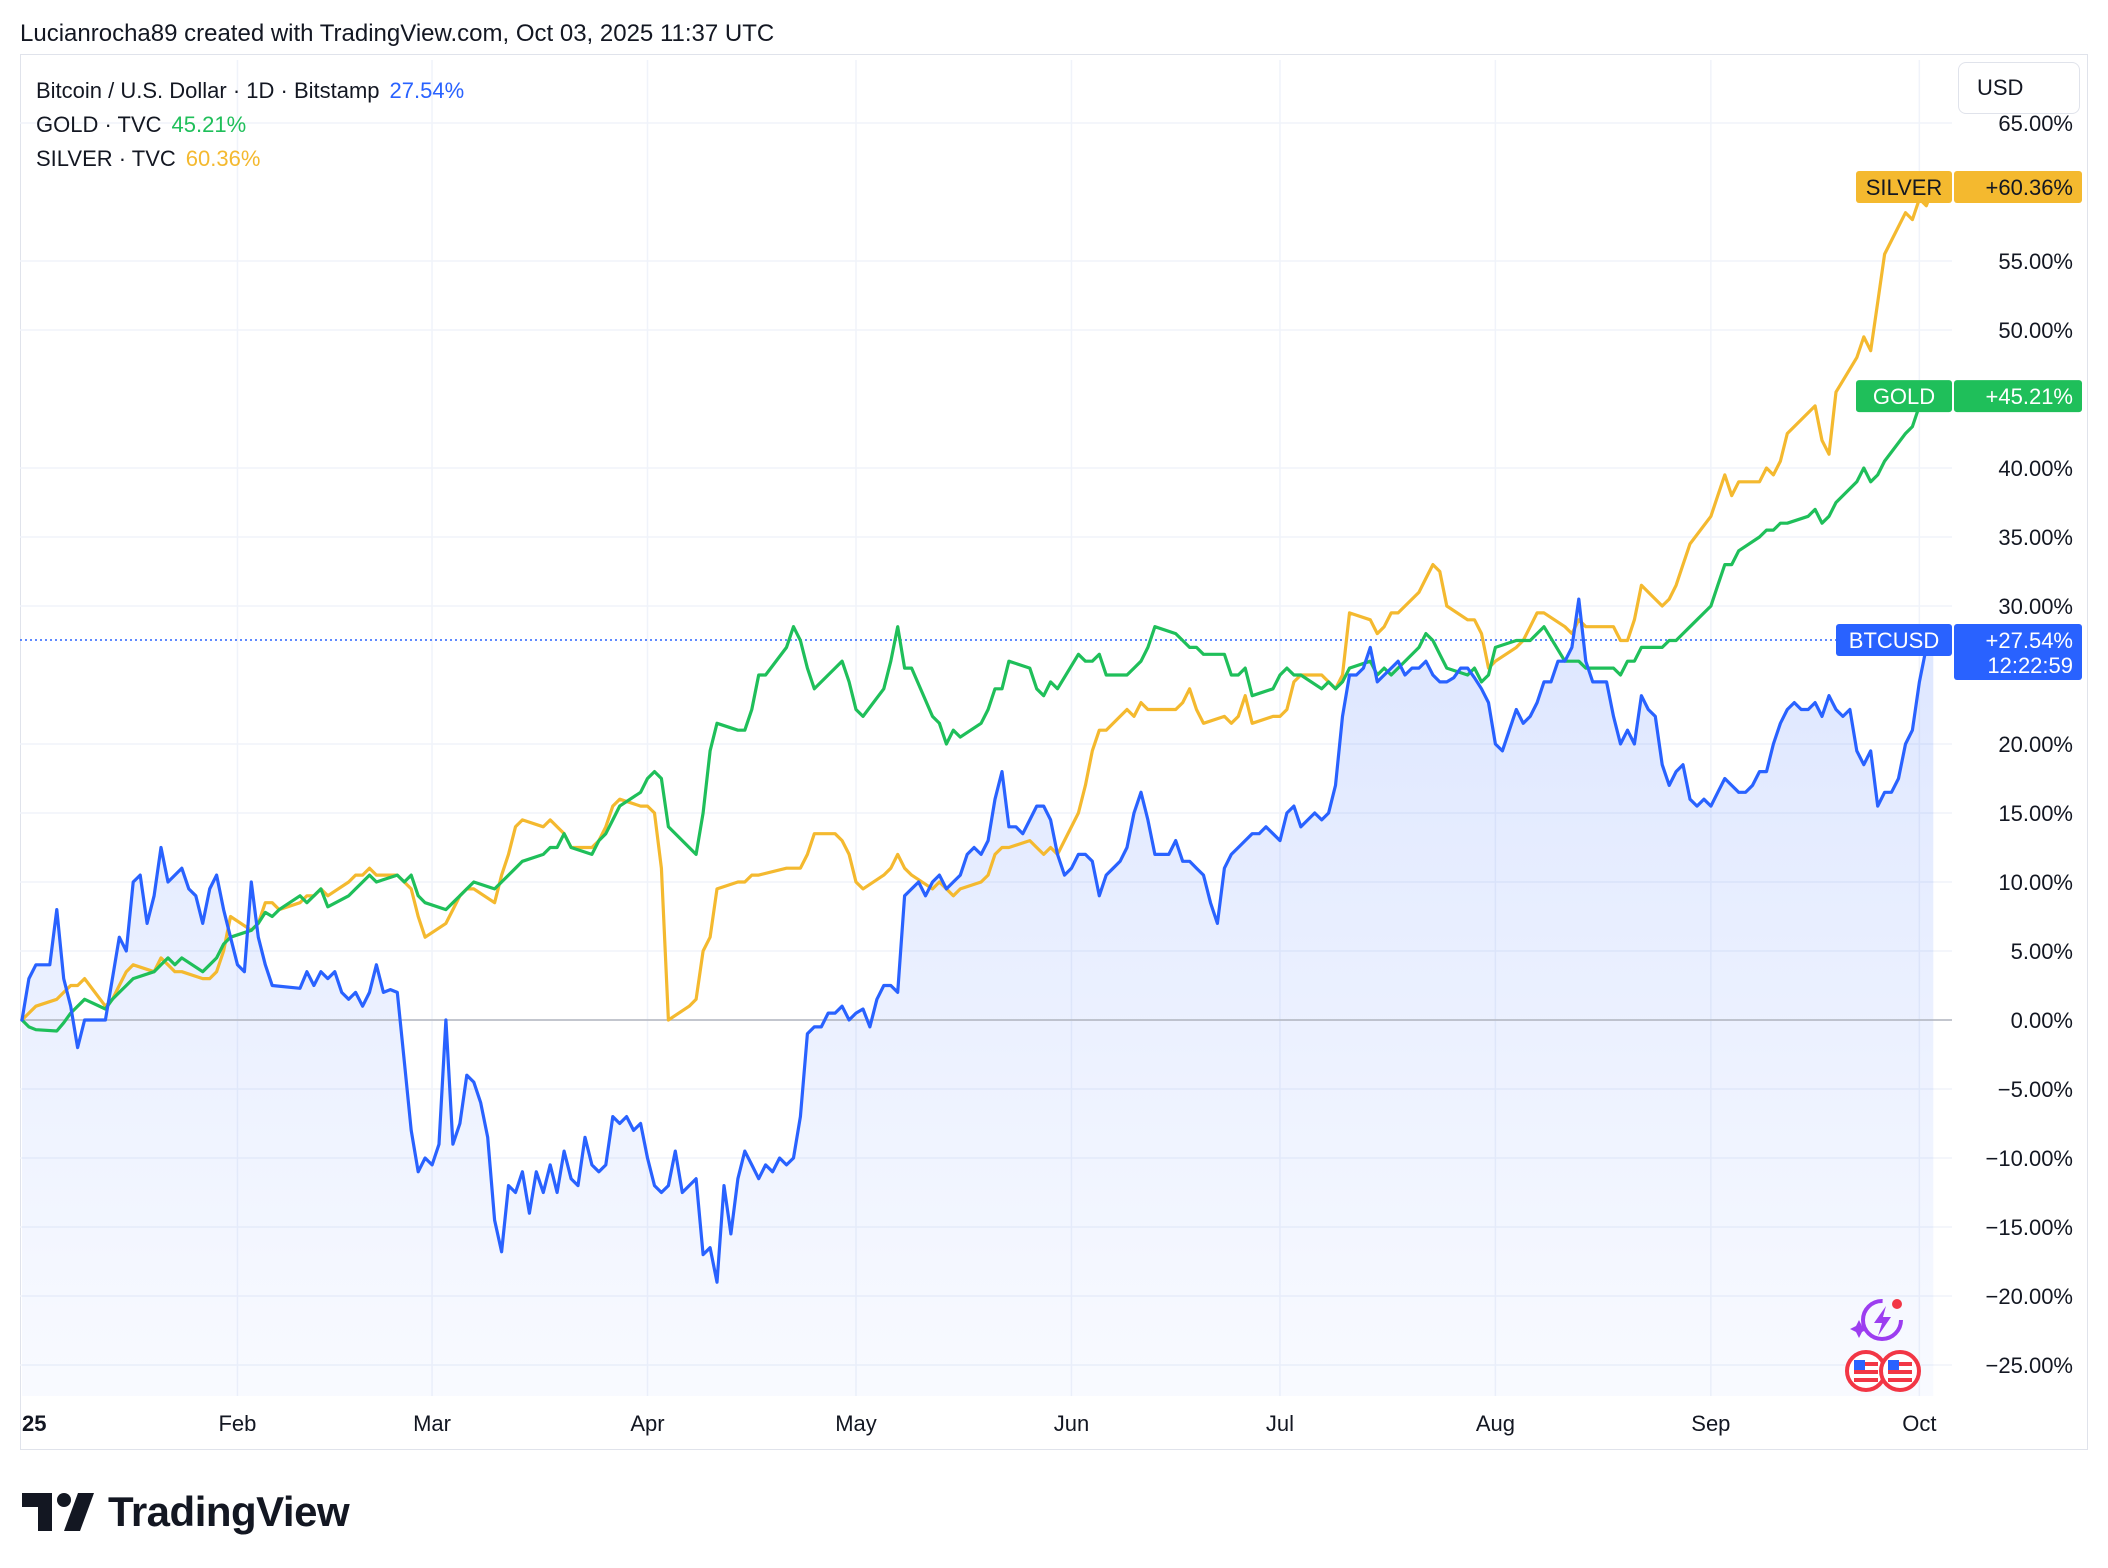  What do you see at coordinates (2035, 261) in the screenshot?
I see `y-tick-label: 55.00%` at bounding box center [2035, 261].